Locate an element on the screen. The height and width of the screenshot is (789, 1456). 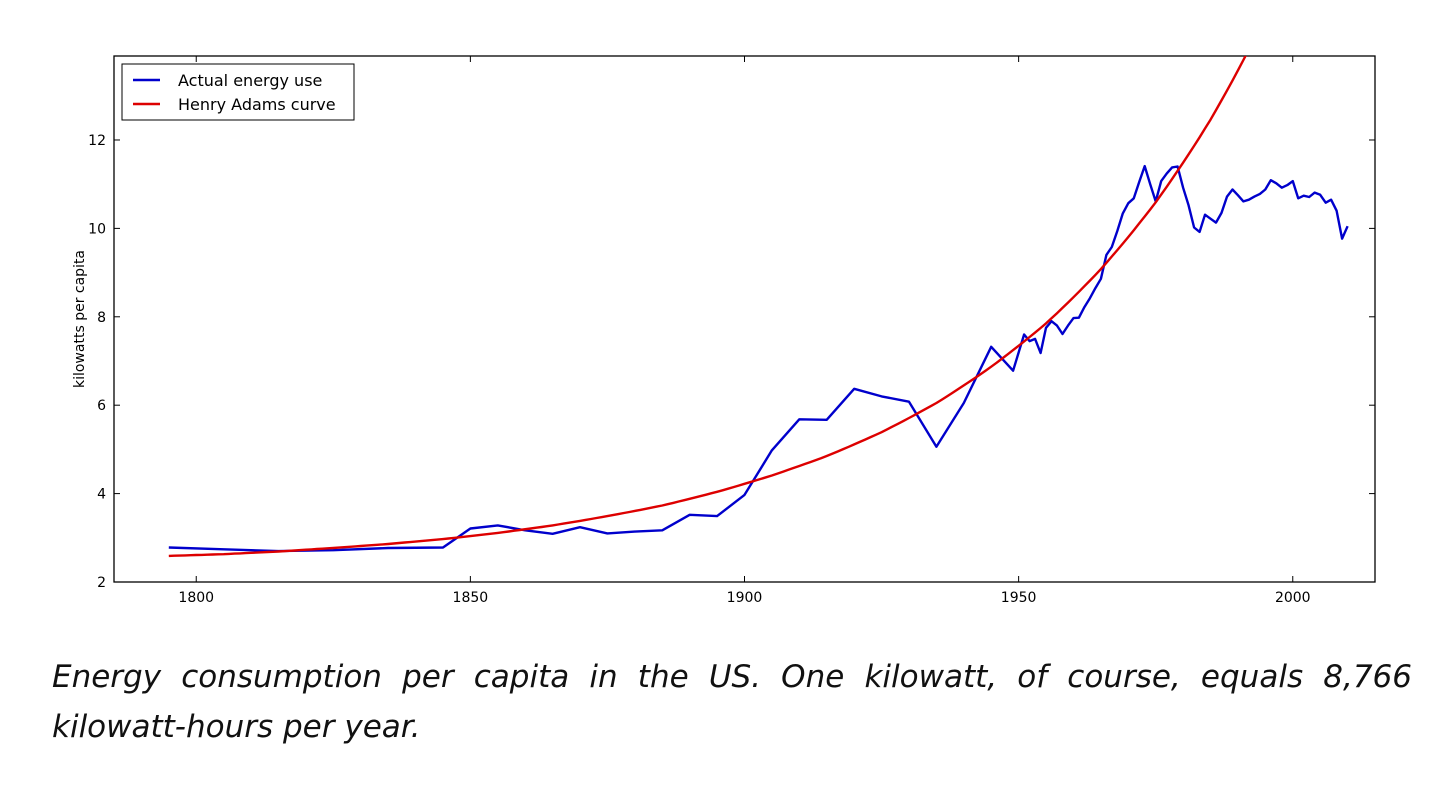
y-tick-label-12: 12 is located at coordinates (97, 141).